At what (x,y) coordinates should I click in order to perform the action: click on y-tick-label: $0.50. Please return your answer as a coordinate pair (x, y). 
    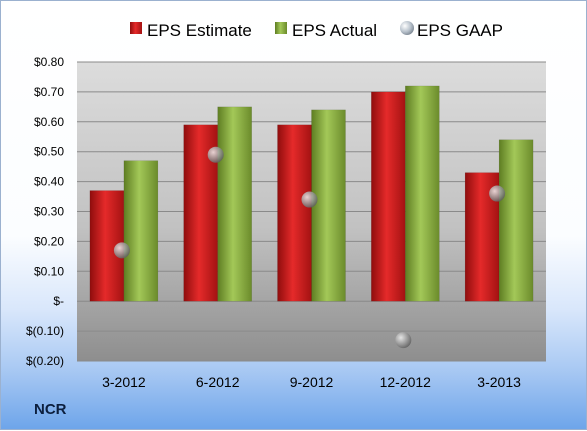
    Looking at the image, I should click on (49, 152).